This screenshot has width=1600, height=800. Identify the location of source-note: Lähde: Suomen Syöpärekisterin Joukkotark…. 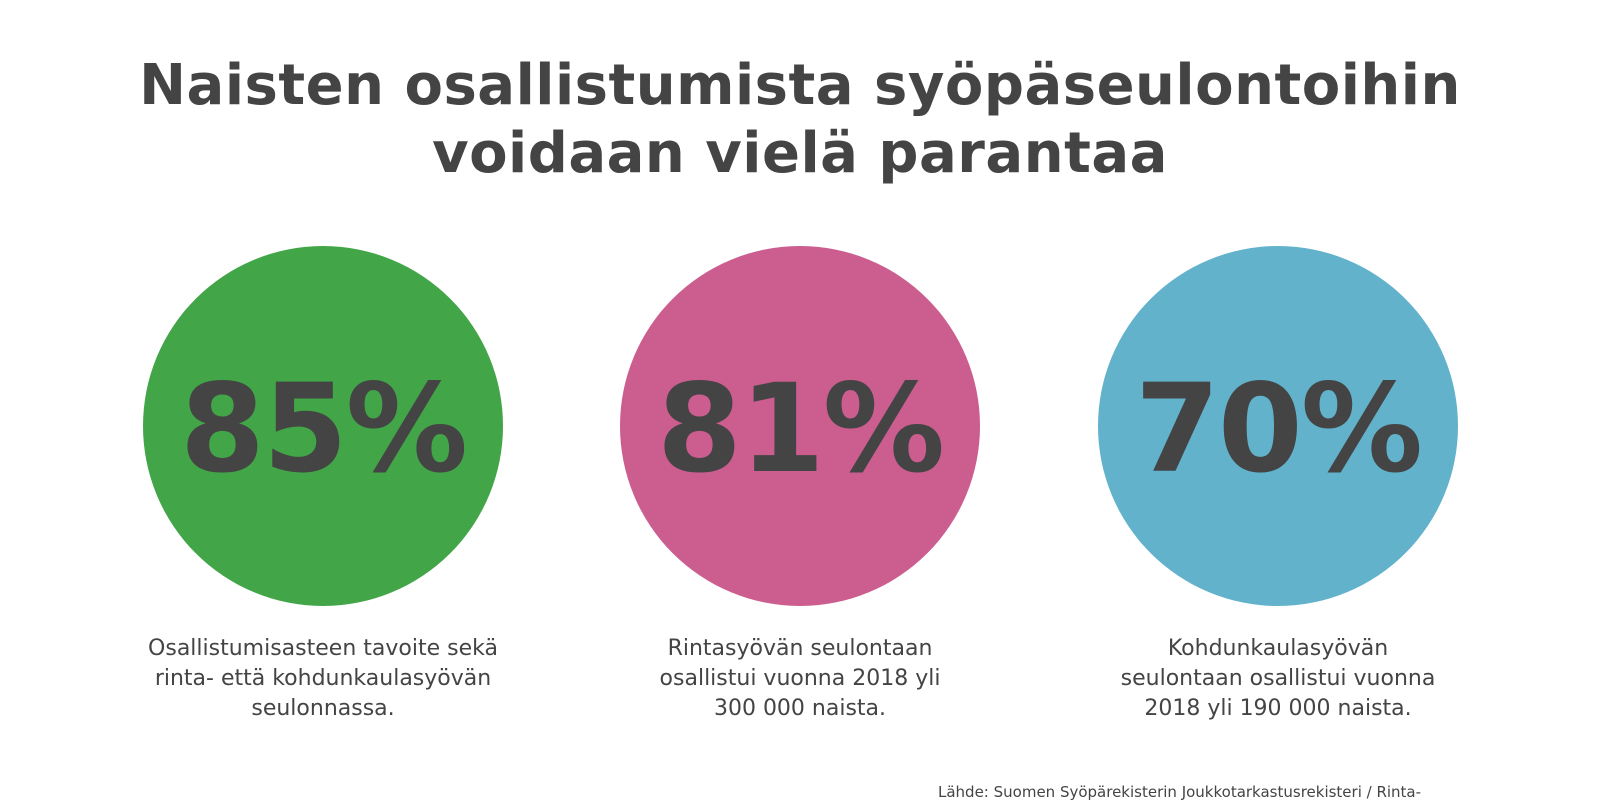
(1180, 791).